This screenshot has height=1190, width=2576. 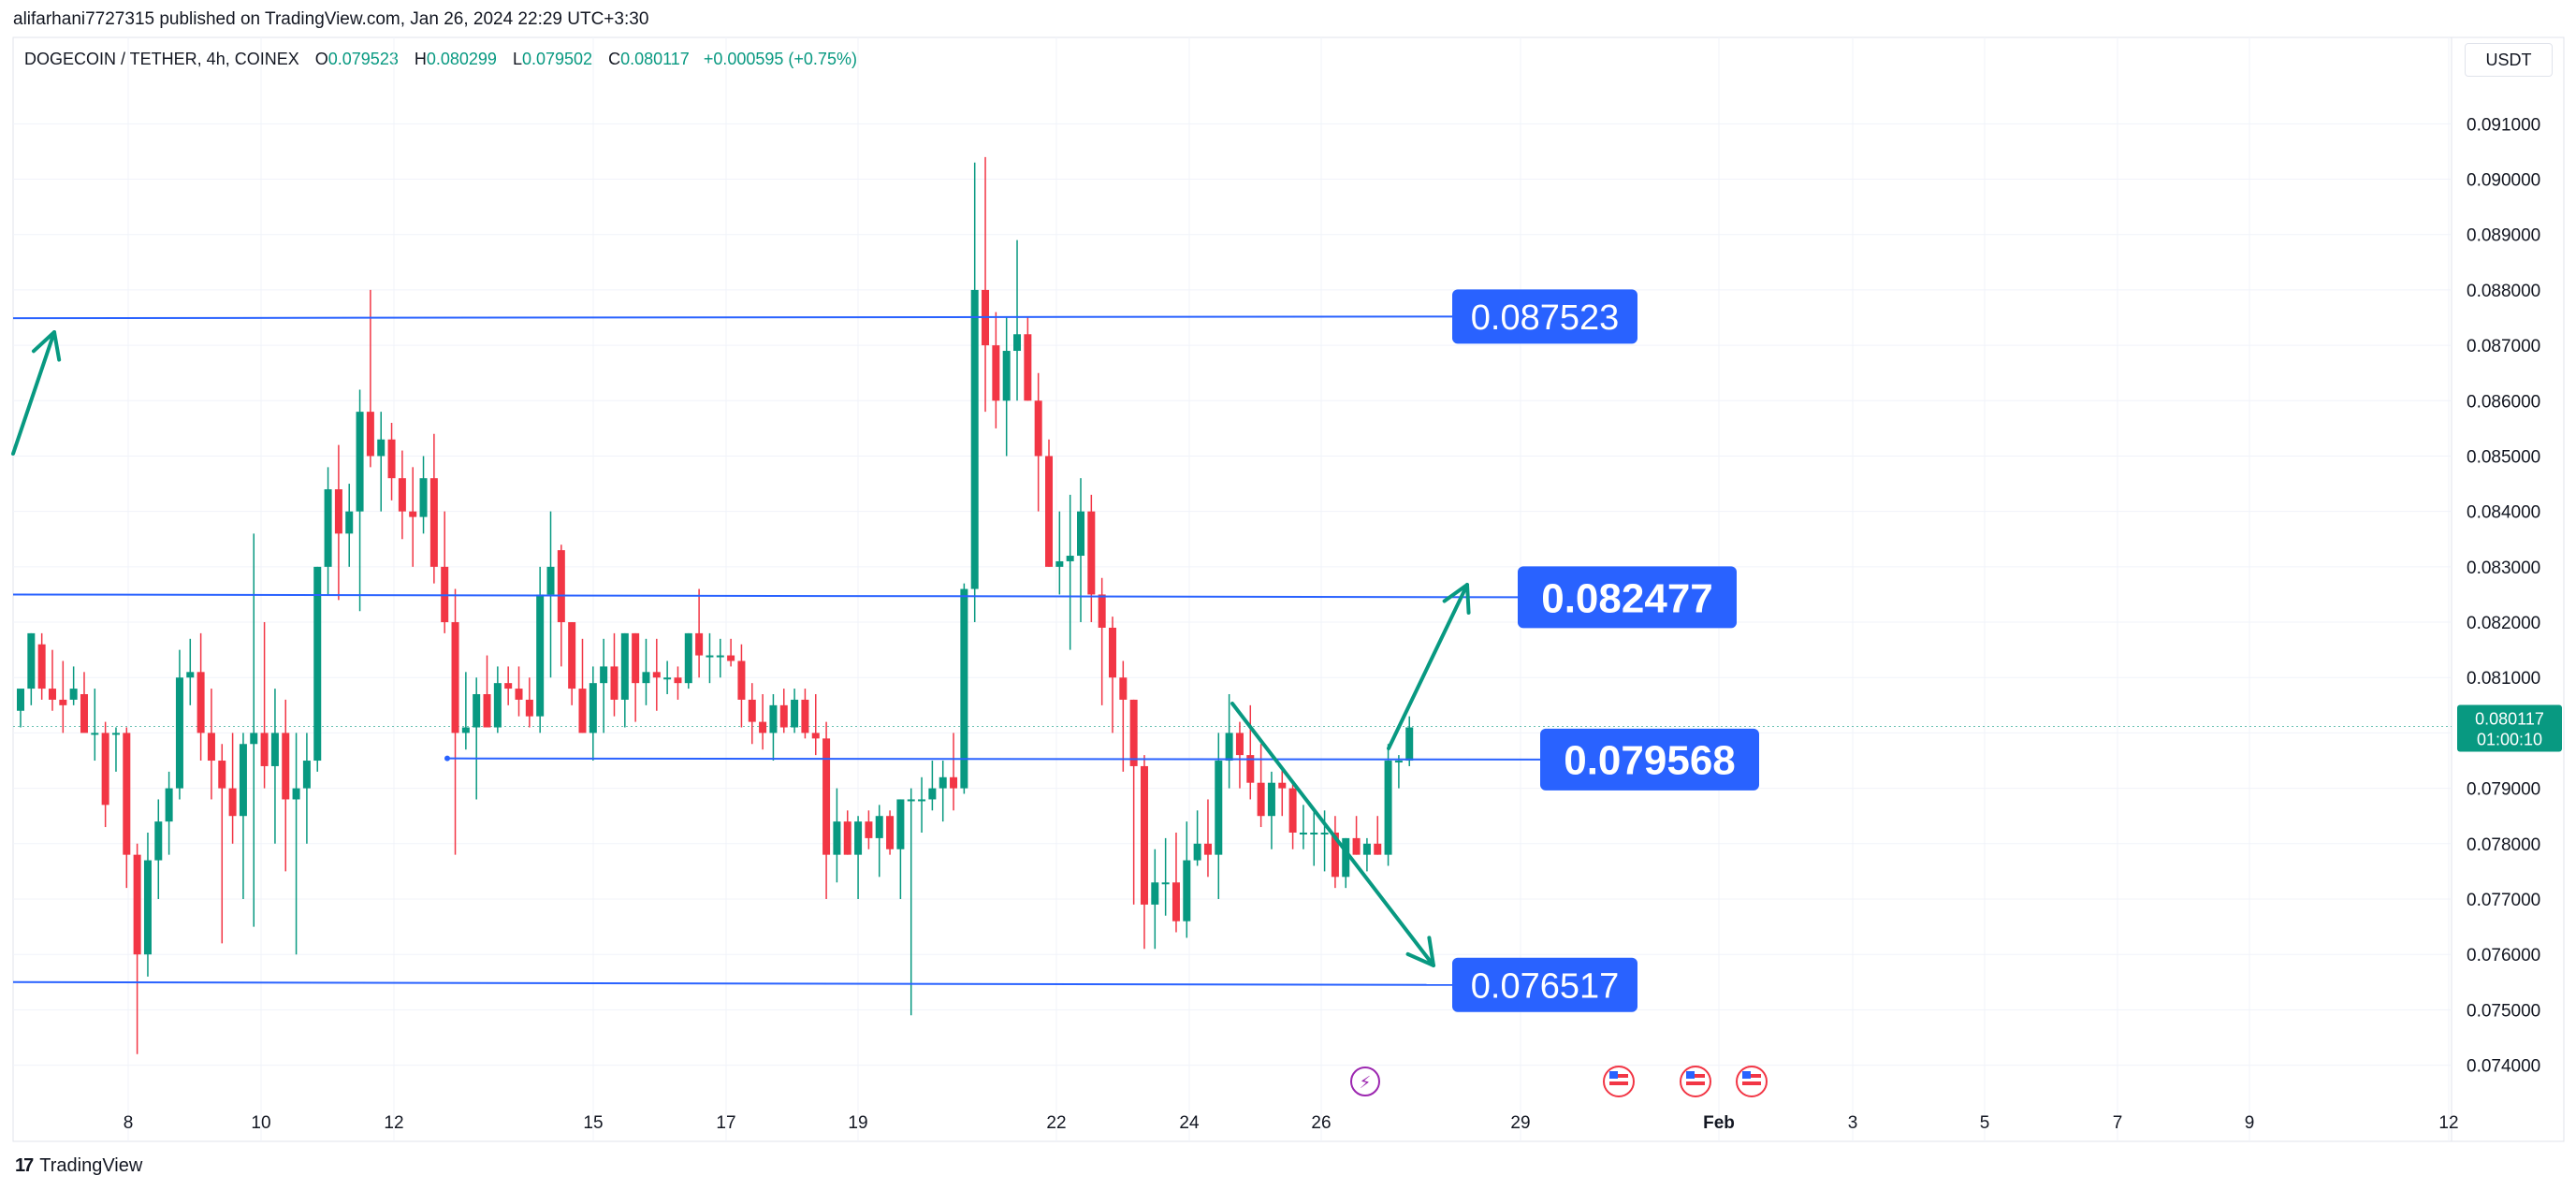 What do you see at coordinates (1985, 1123) in the screenshot?
I see `time-tick-label: 5` at bounding box center [1985, 1123].